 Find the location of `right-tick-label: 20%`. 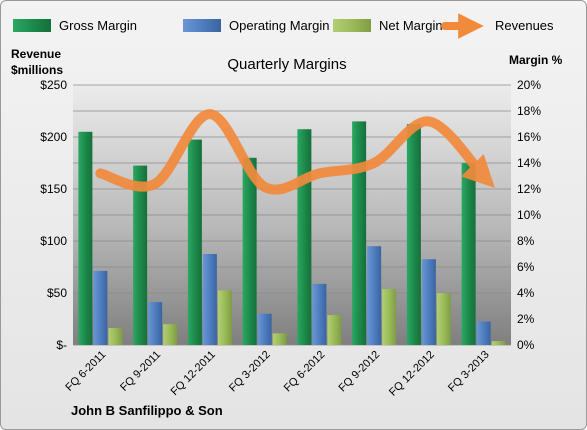

right-tick-label: 20% is located at coordinates (529, 85).